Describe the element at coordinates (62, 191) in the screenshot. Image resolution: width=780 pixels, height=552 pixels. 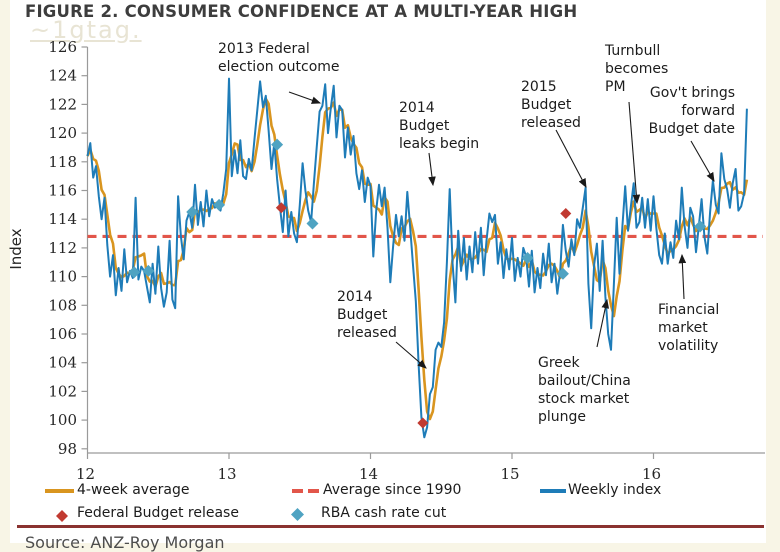
I see `y-tick-label: 116` at that location.